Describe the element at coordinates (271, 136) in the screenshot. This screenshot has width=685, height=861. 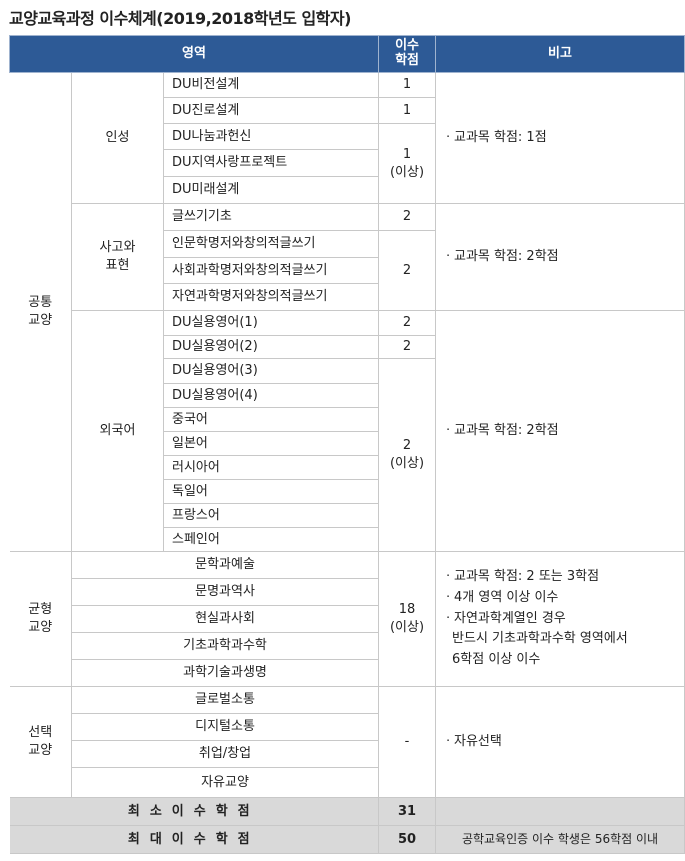
I see `course: DU나눔과헌신` at that location.